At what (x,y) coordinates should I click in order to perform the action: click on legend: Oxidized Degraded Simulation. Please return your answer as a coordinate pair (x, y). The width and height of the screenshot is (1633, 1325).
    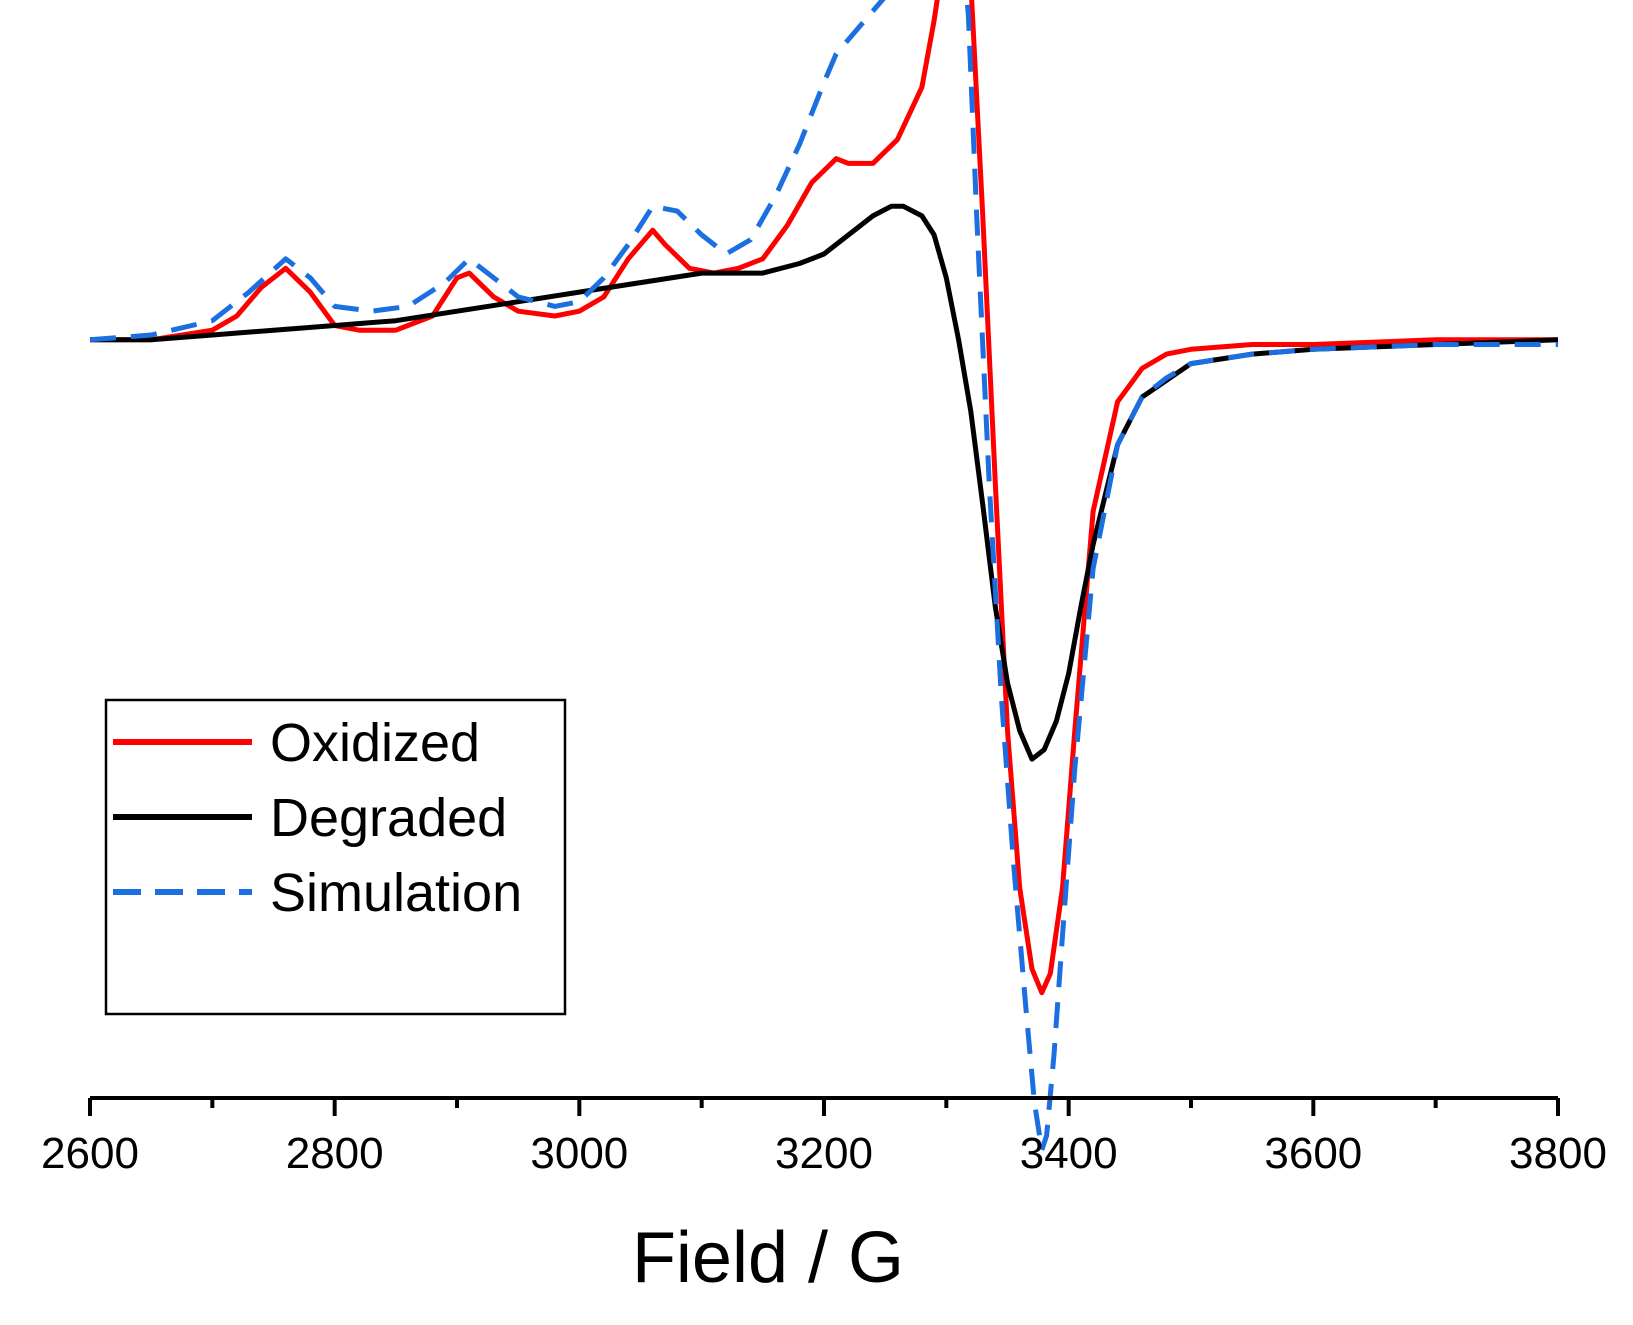
    Looking at the image, I should click on (335, 857).